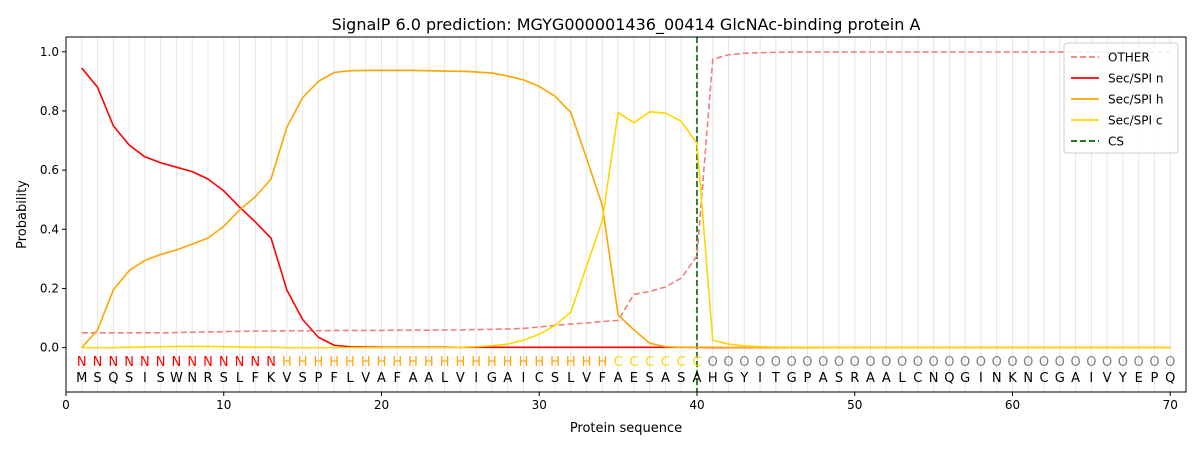 Image resolution: width=1200 pixels, height=450 pixels. What do you see at coordinates (53, 200) in the screenshot?
I see `y-axis: 0.0 0.2 0.4 0.6 0.8 1.0` at bounding box center [53, 200].